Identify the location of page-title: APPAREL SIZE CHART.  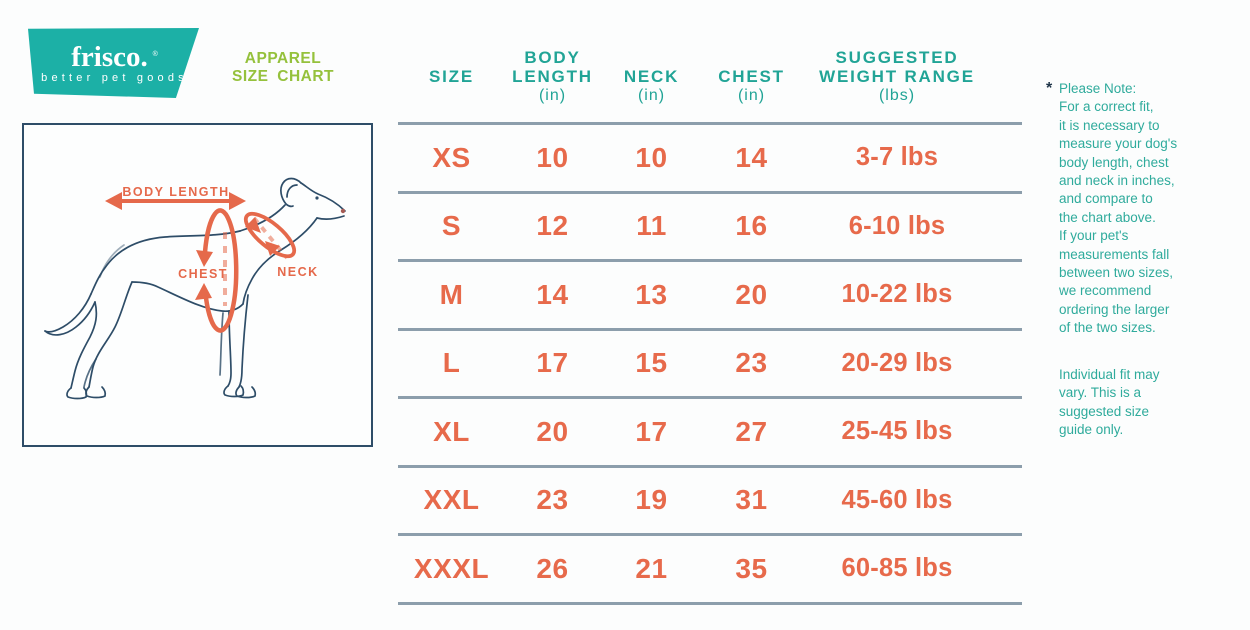
(283, 68).